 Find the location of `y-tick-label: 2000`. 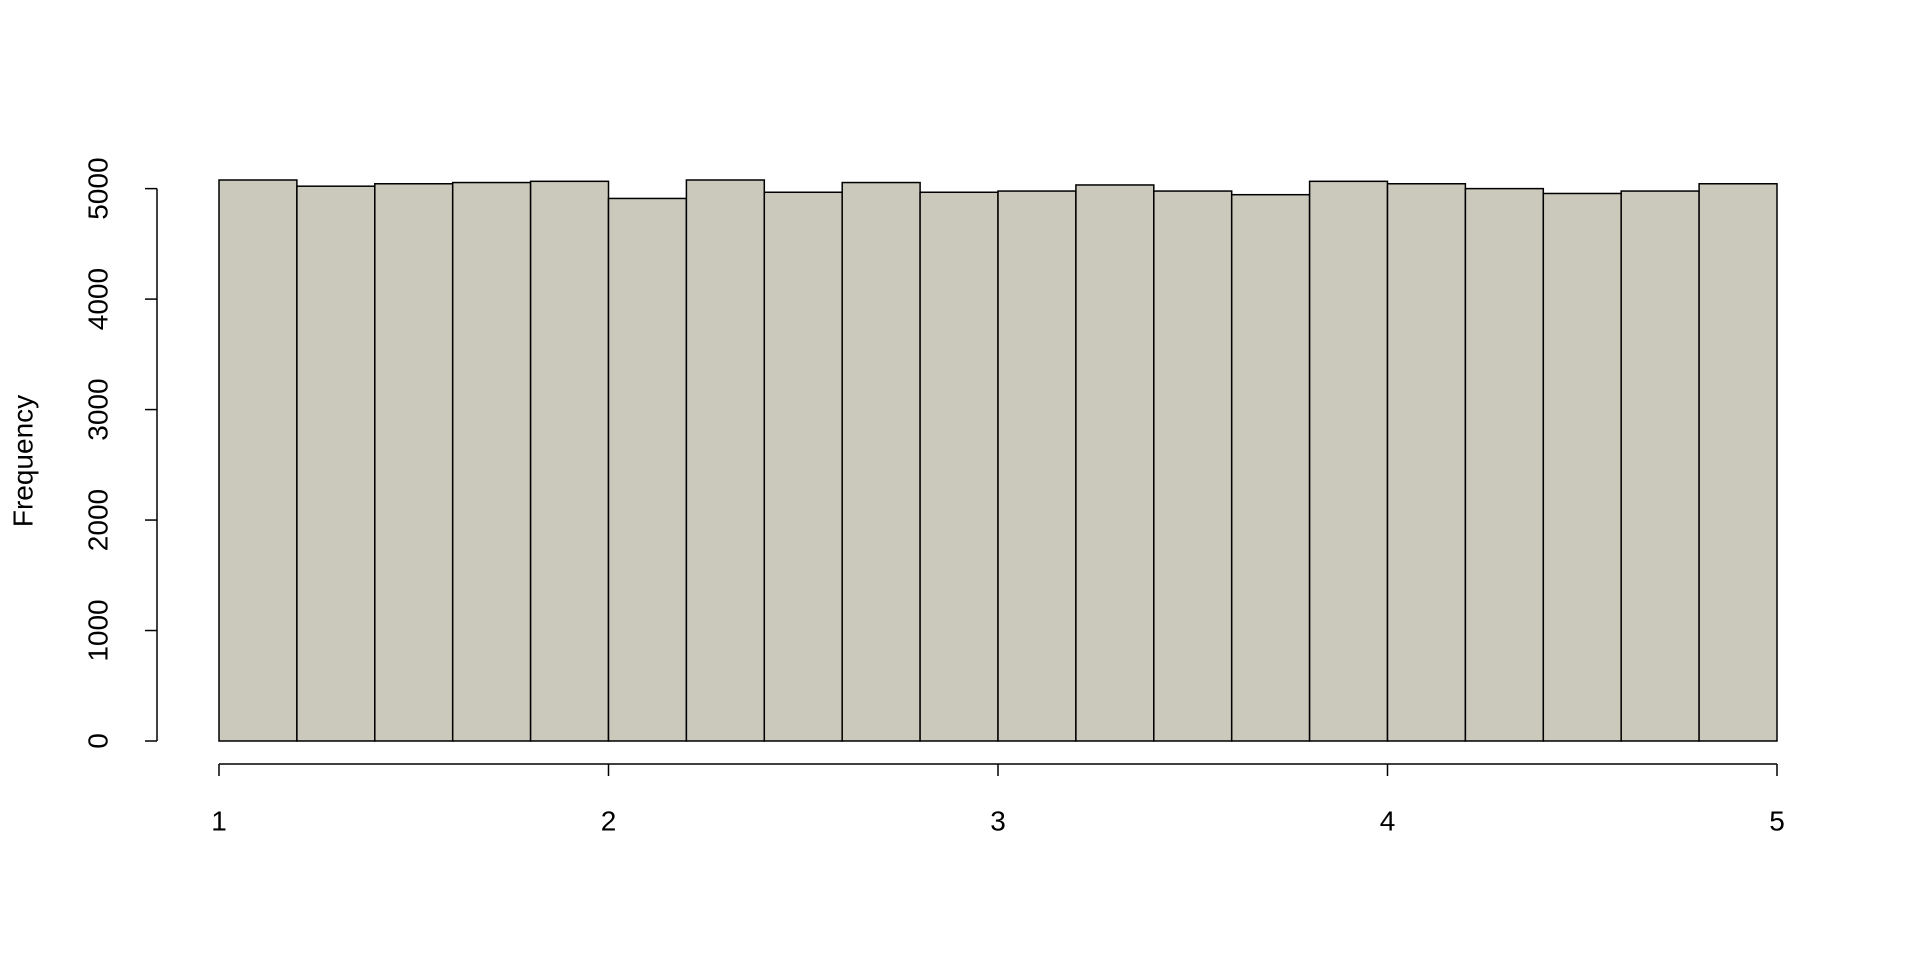

y-tick-label: 2000 is located at coordinates (97, 520).